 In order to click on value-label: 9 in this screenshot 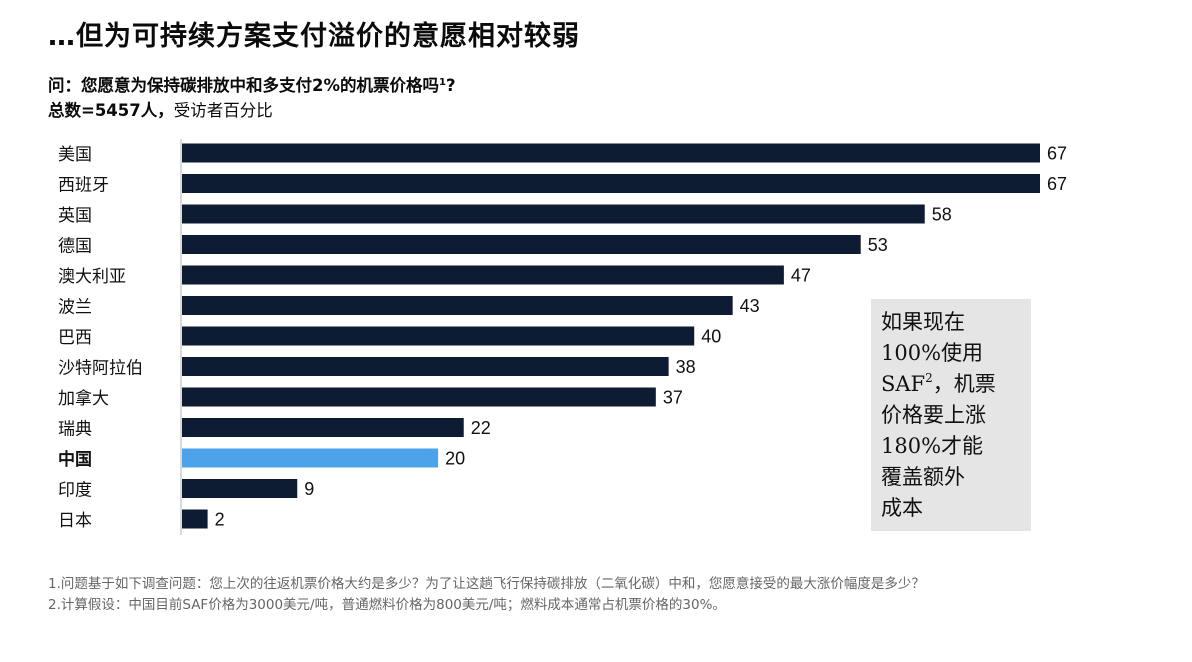, I will do `click(309, 489)`.